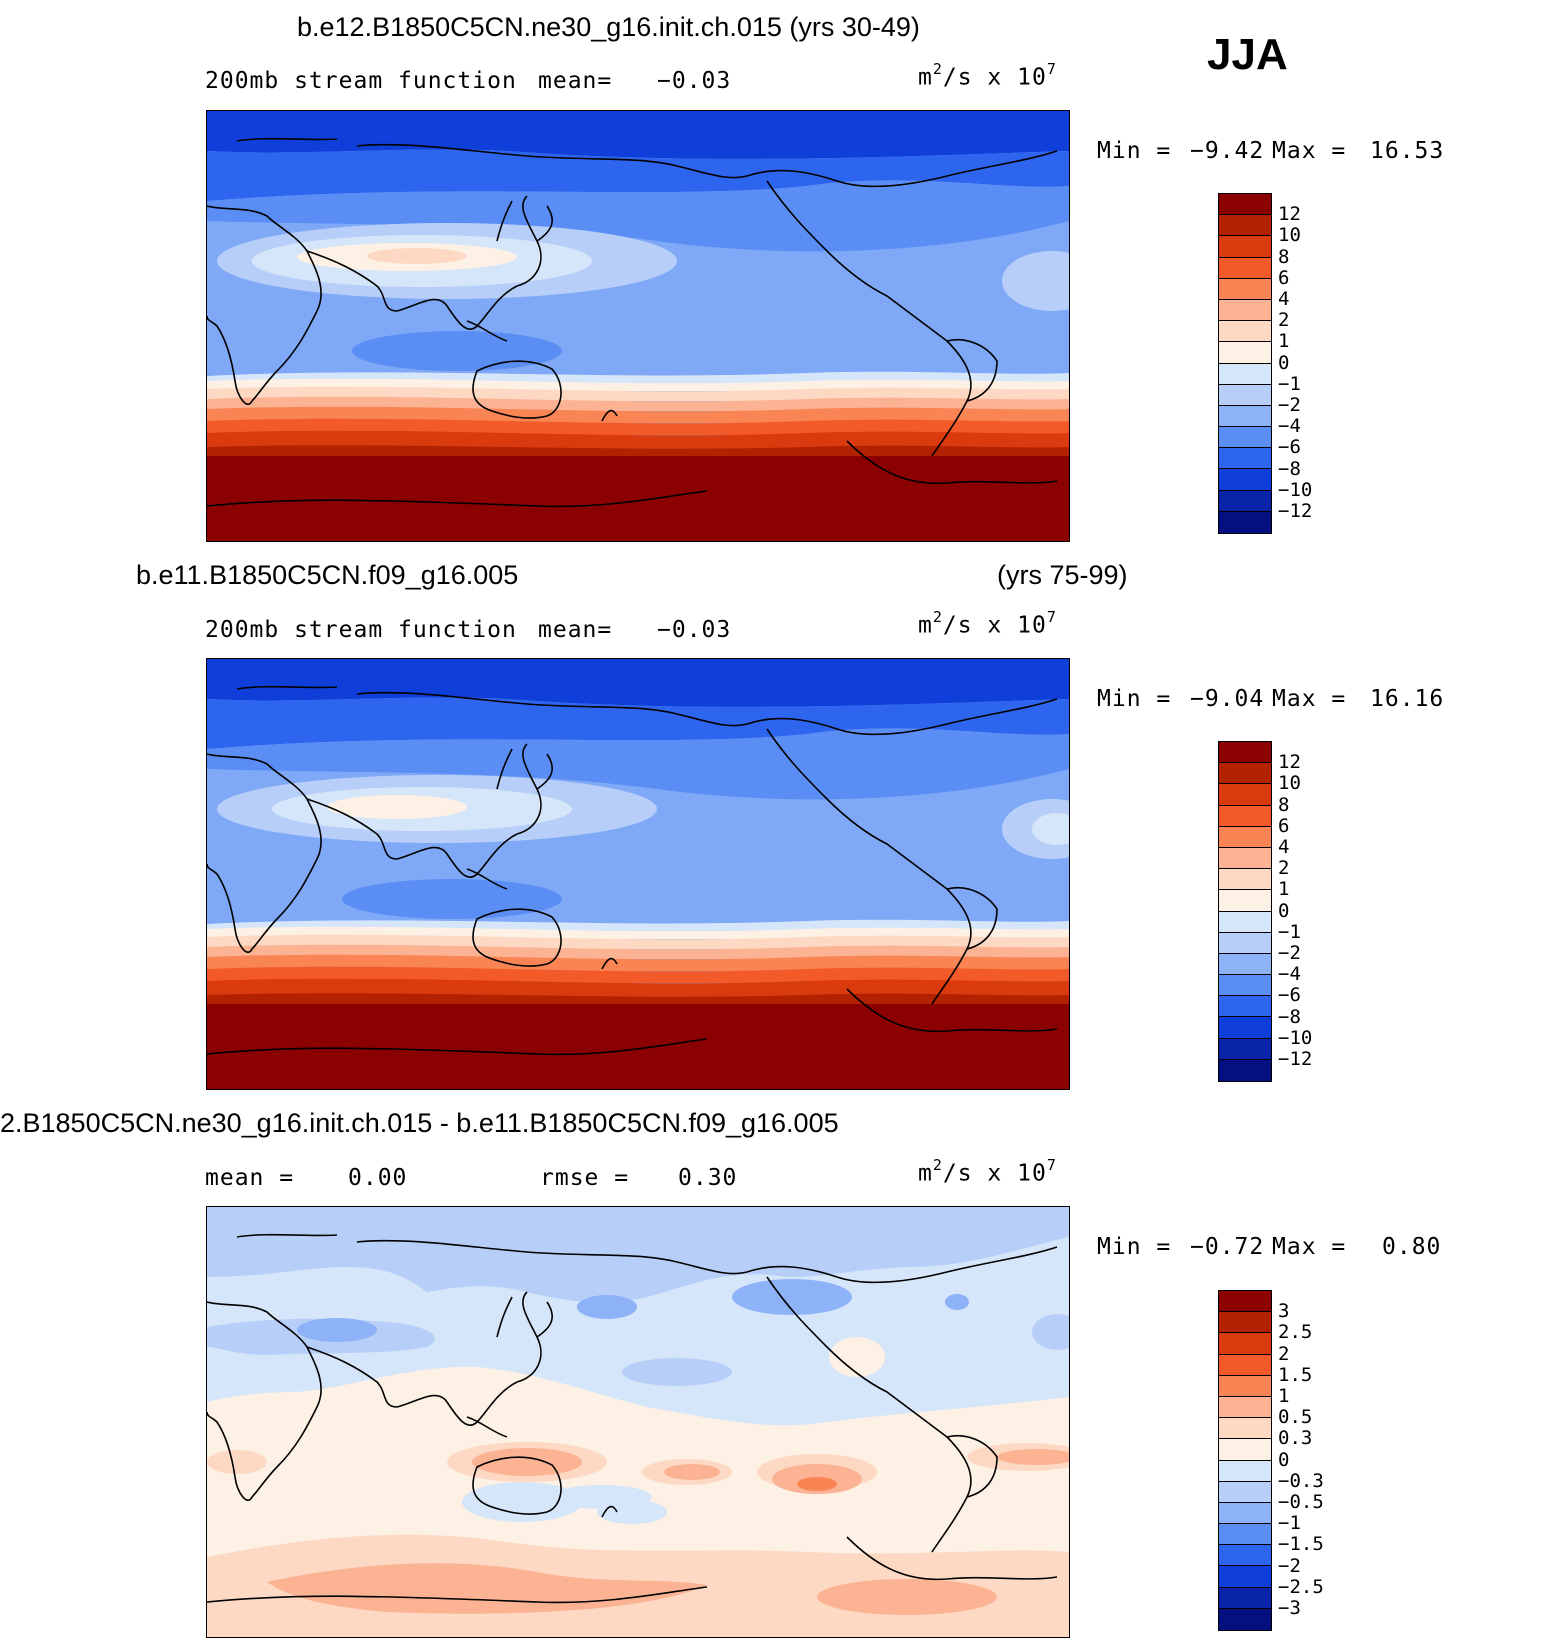 This screenshot has width=1541, height=1641. What do you see at coordinates (1301, 1544) in the screenshot?
I see `colorbar-level-label: −1.5` at bounding box center [1301, 1544].